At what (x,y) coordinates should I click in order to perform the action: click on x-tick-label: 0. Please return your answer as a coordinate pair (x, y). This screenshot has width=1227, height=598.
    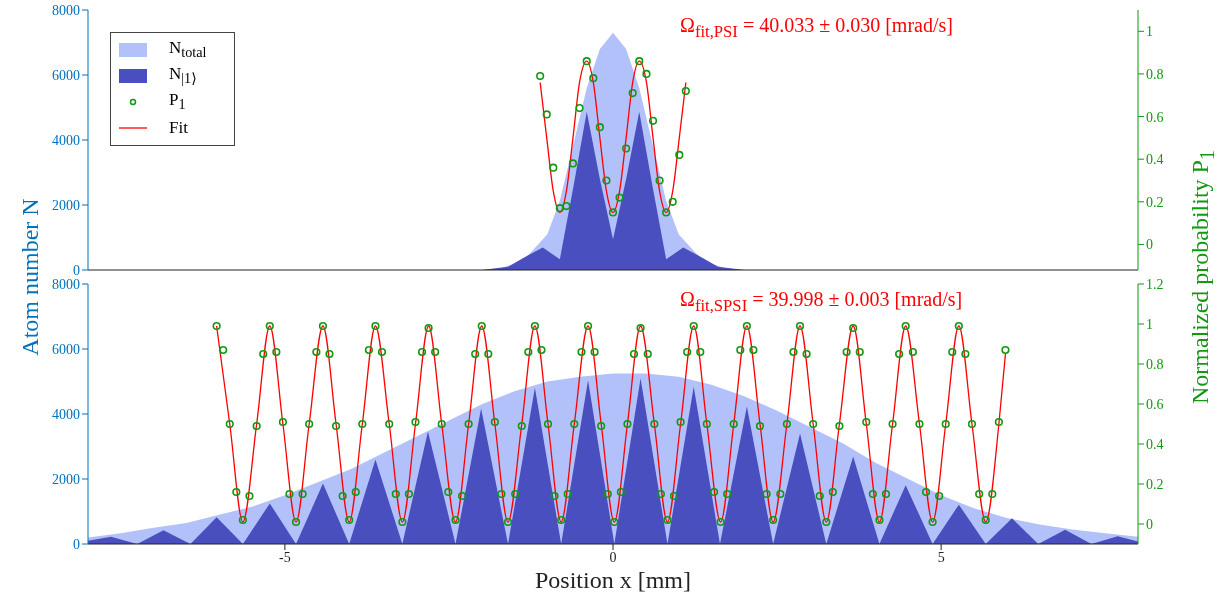
    Looking at the image, I should click on (613, 557).